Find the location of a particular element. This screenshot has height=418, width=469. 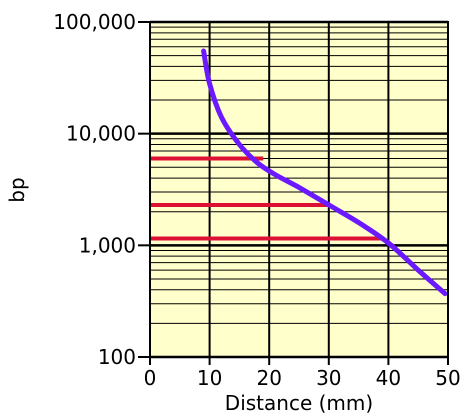

y-axis-label: bp is located at coordinates (17, 189).